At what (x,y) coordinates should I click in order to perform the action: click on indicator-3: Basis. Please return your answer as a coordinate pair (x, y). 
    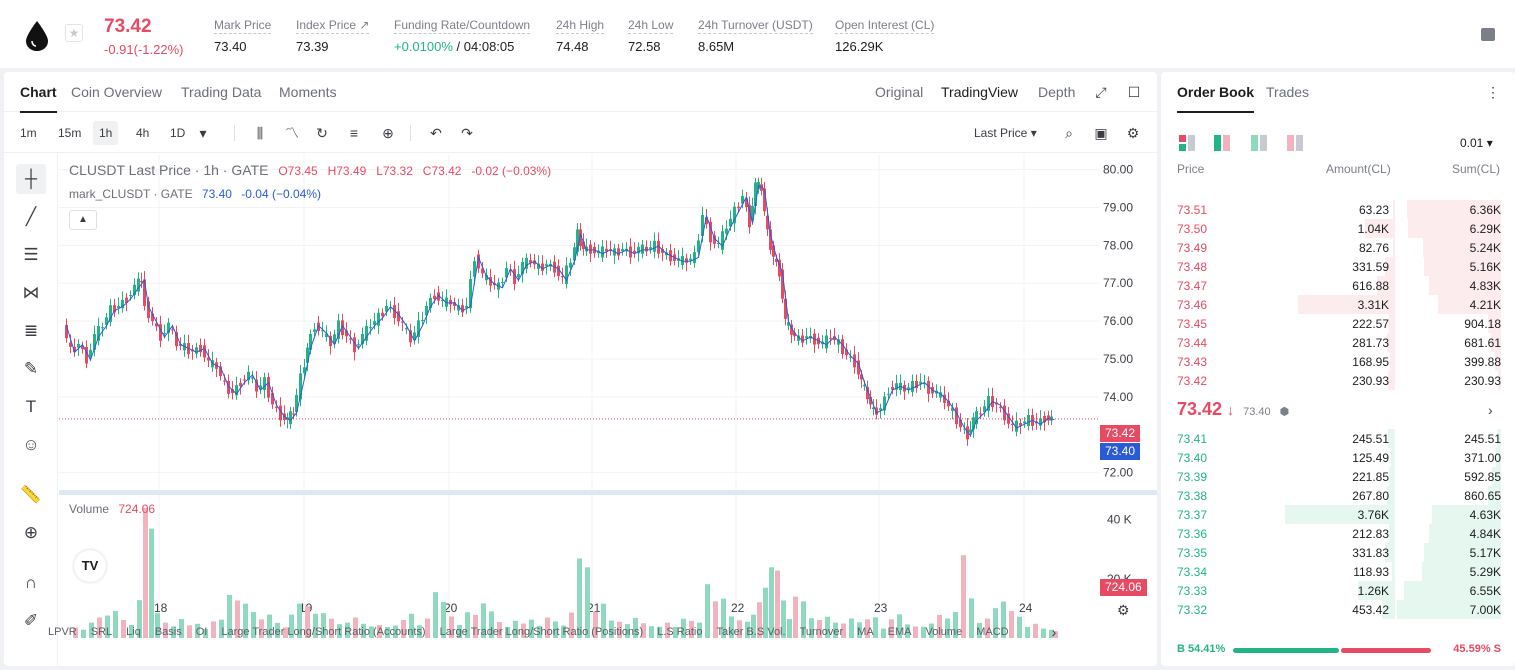
    Looking at the image, I should click on (168, 632).